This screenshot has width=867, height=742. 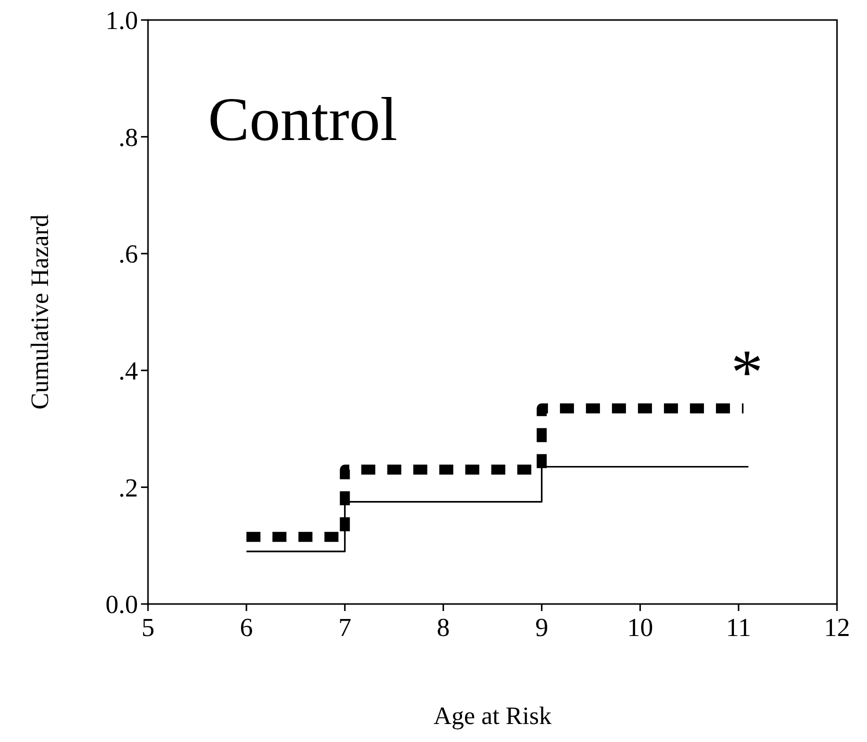 I want to click on x-tick-label: 9, so click(x=541, y=627).